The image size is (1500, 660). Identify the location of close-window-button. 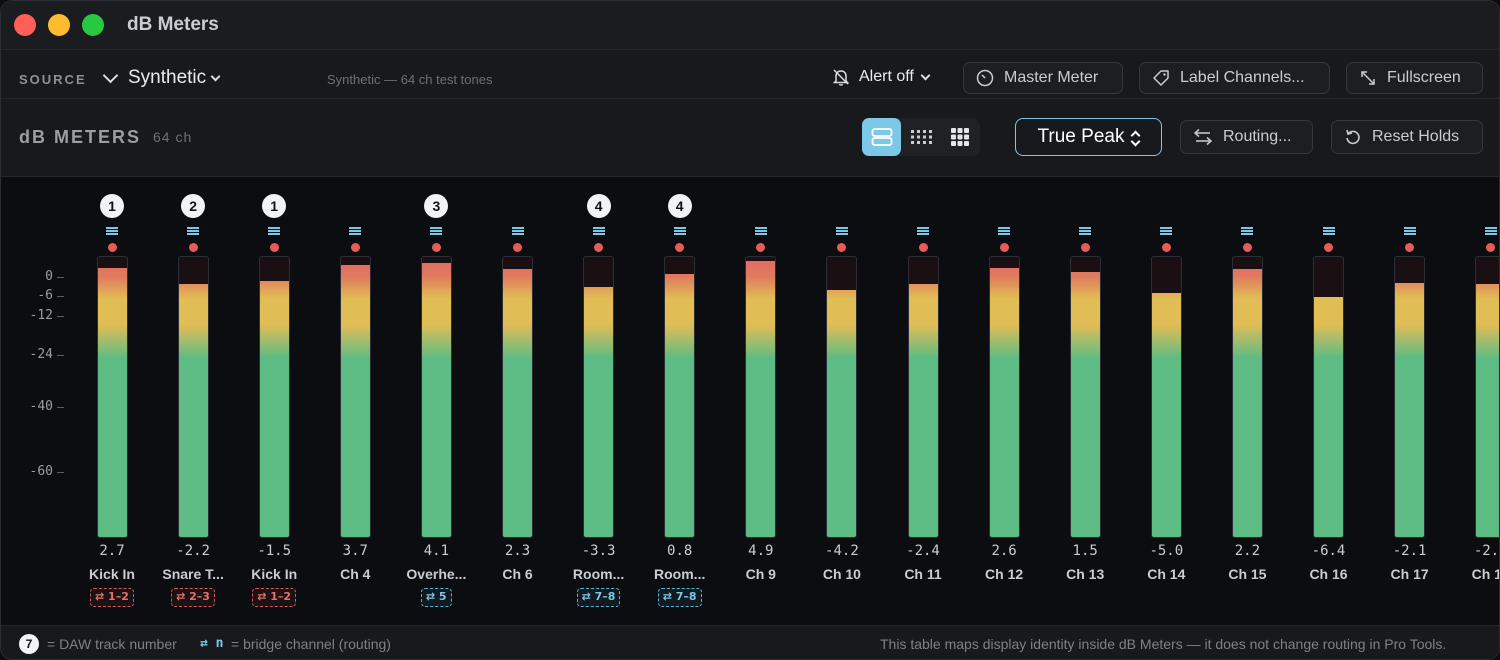
(25, 25).